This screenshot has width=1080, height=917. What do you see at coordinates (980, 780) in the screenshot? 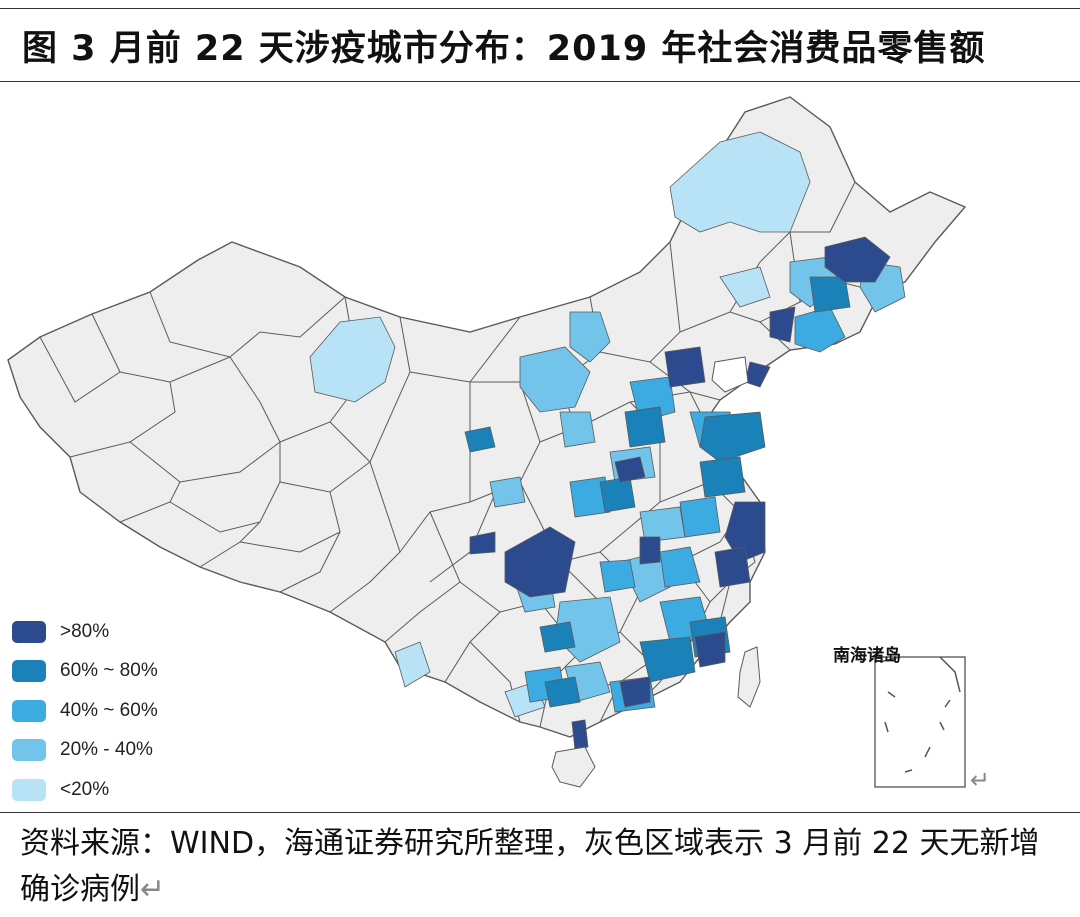
I see `inset-return-mark: ↵` at bounding box center [980, 780].